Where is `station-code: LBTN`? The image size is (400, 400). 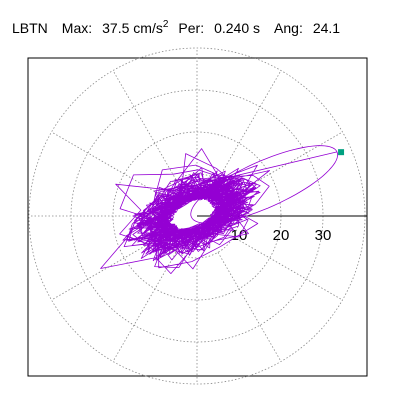
station-code: LBTN is located at coordinates (30, 28).